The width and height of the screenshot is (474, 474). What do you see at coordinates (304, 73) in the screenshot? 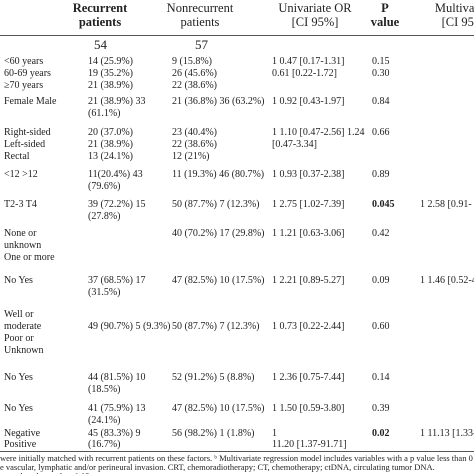
I see `cell-univariate: 0.61 [0.22-1.72]` at bounding box center [304, 73].